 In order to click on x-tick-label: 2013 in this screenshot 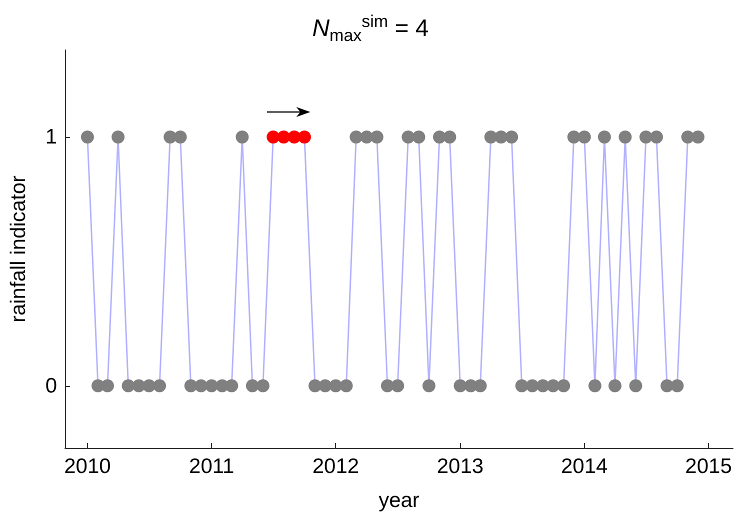, I will do `click(460, 466)`.